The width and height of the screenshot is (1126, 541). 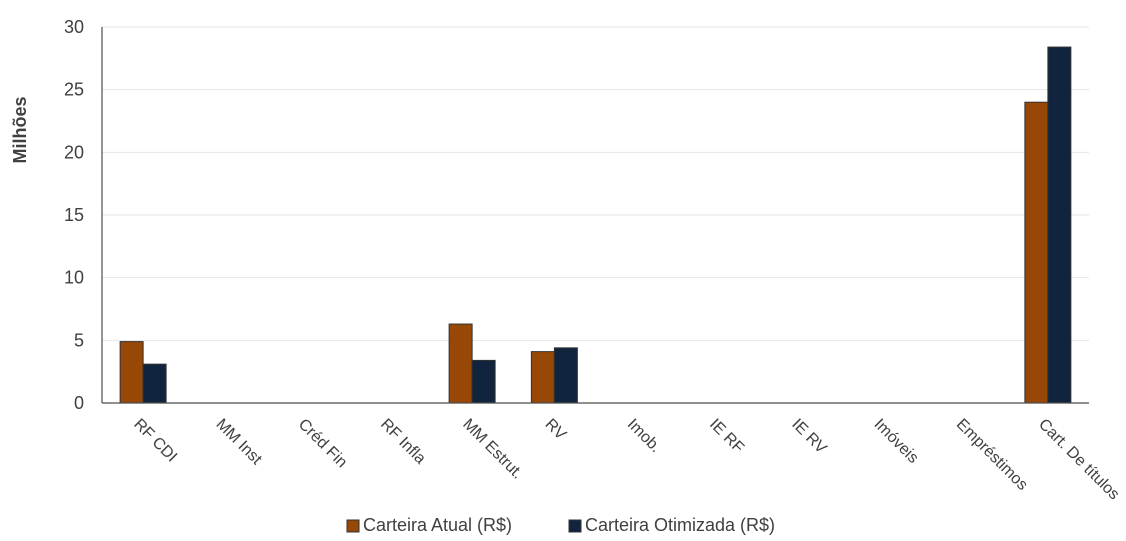 What do you see at coordinates (992, 455) in the screenshot?
I see `x-tick-label: Empréstimos` at bounding box center [992, 455].